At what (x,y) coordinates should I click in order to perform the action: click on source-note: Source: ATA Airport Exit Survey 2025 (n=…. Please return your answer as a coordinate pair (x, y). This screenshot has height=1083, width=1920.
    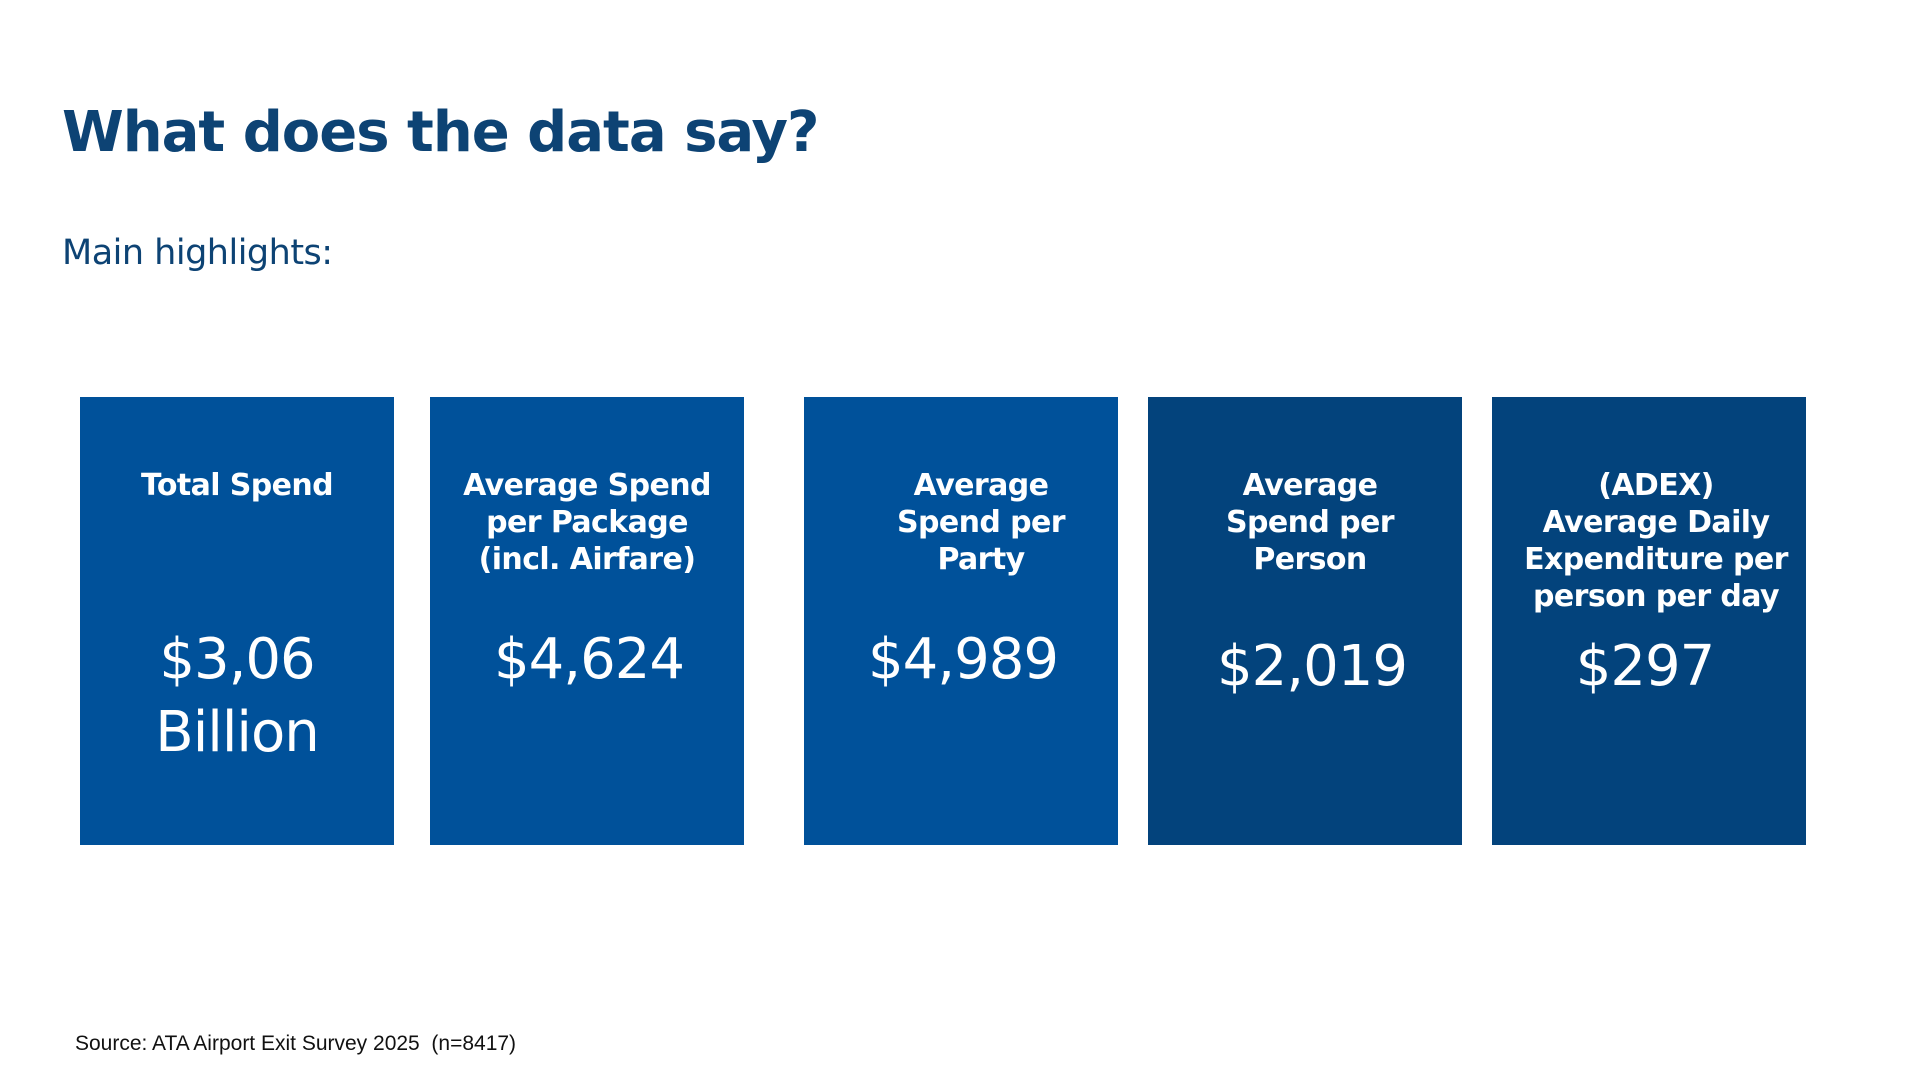
    Looking at the image, I should click on (296, 1043).